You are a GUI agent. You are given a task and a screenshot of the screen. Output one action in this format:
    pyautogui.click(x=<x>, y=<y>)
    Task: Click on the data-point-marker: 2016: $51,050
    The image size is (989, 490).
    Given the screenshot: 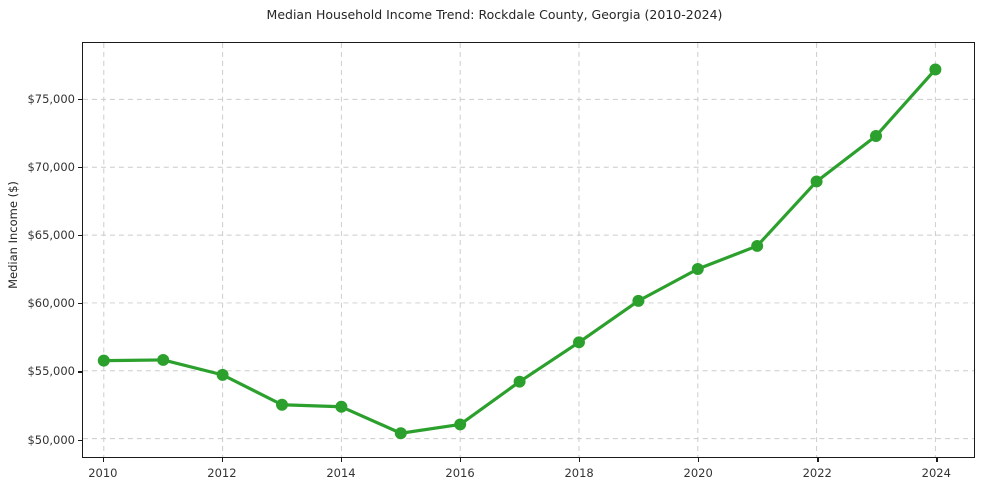 What is the action you would take?
    pyautogui.click(x=460, y=424)
    